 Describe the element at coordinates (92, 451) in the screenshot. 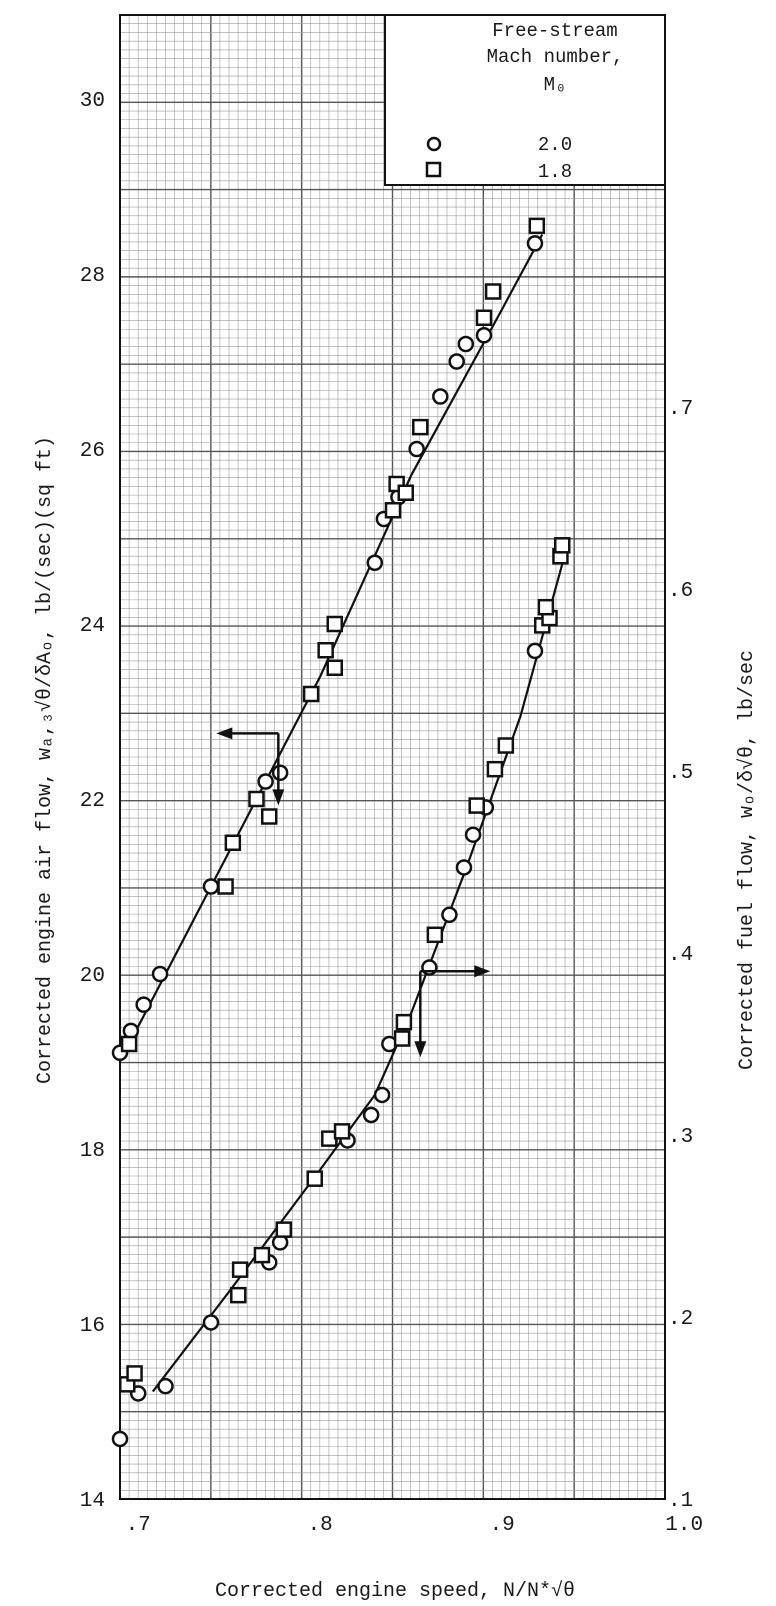

I see `y-left-tick-label: 26` at that location.